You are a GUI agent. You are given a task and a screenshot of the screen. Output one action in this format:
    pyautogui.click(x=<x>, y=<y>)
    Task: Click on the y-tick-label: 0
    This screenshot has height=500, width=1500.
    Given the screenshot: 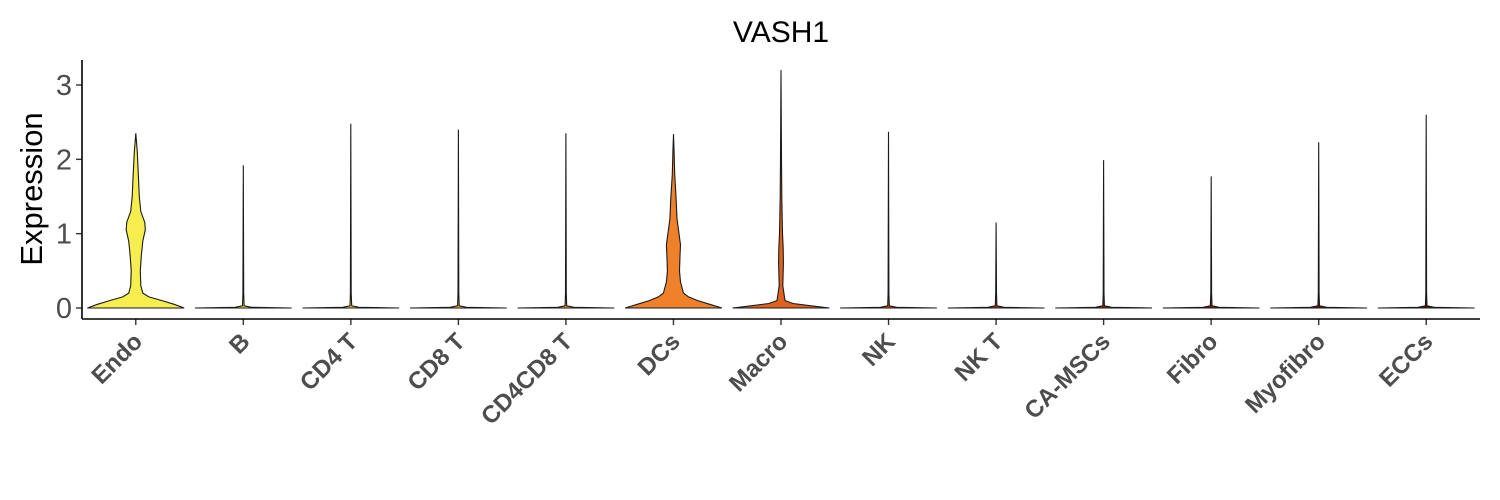 What is the action you would take?
    pyautogui.click(x=64, y=309)
    